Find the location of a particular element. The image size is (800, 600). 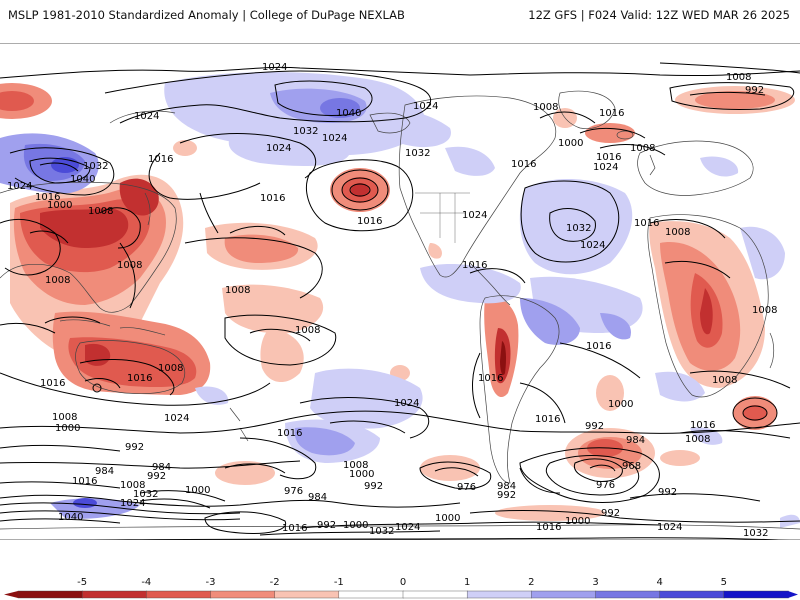

colorbar-tick-label: 3 is located at coordinates (595, 582).